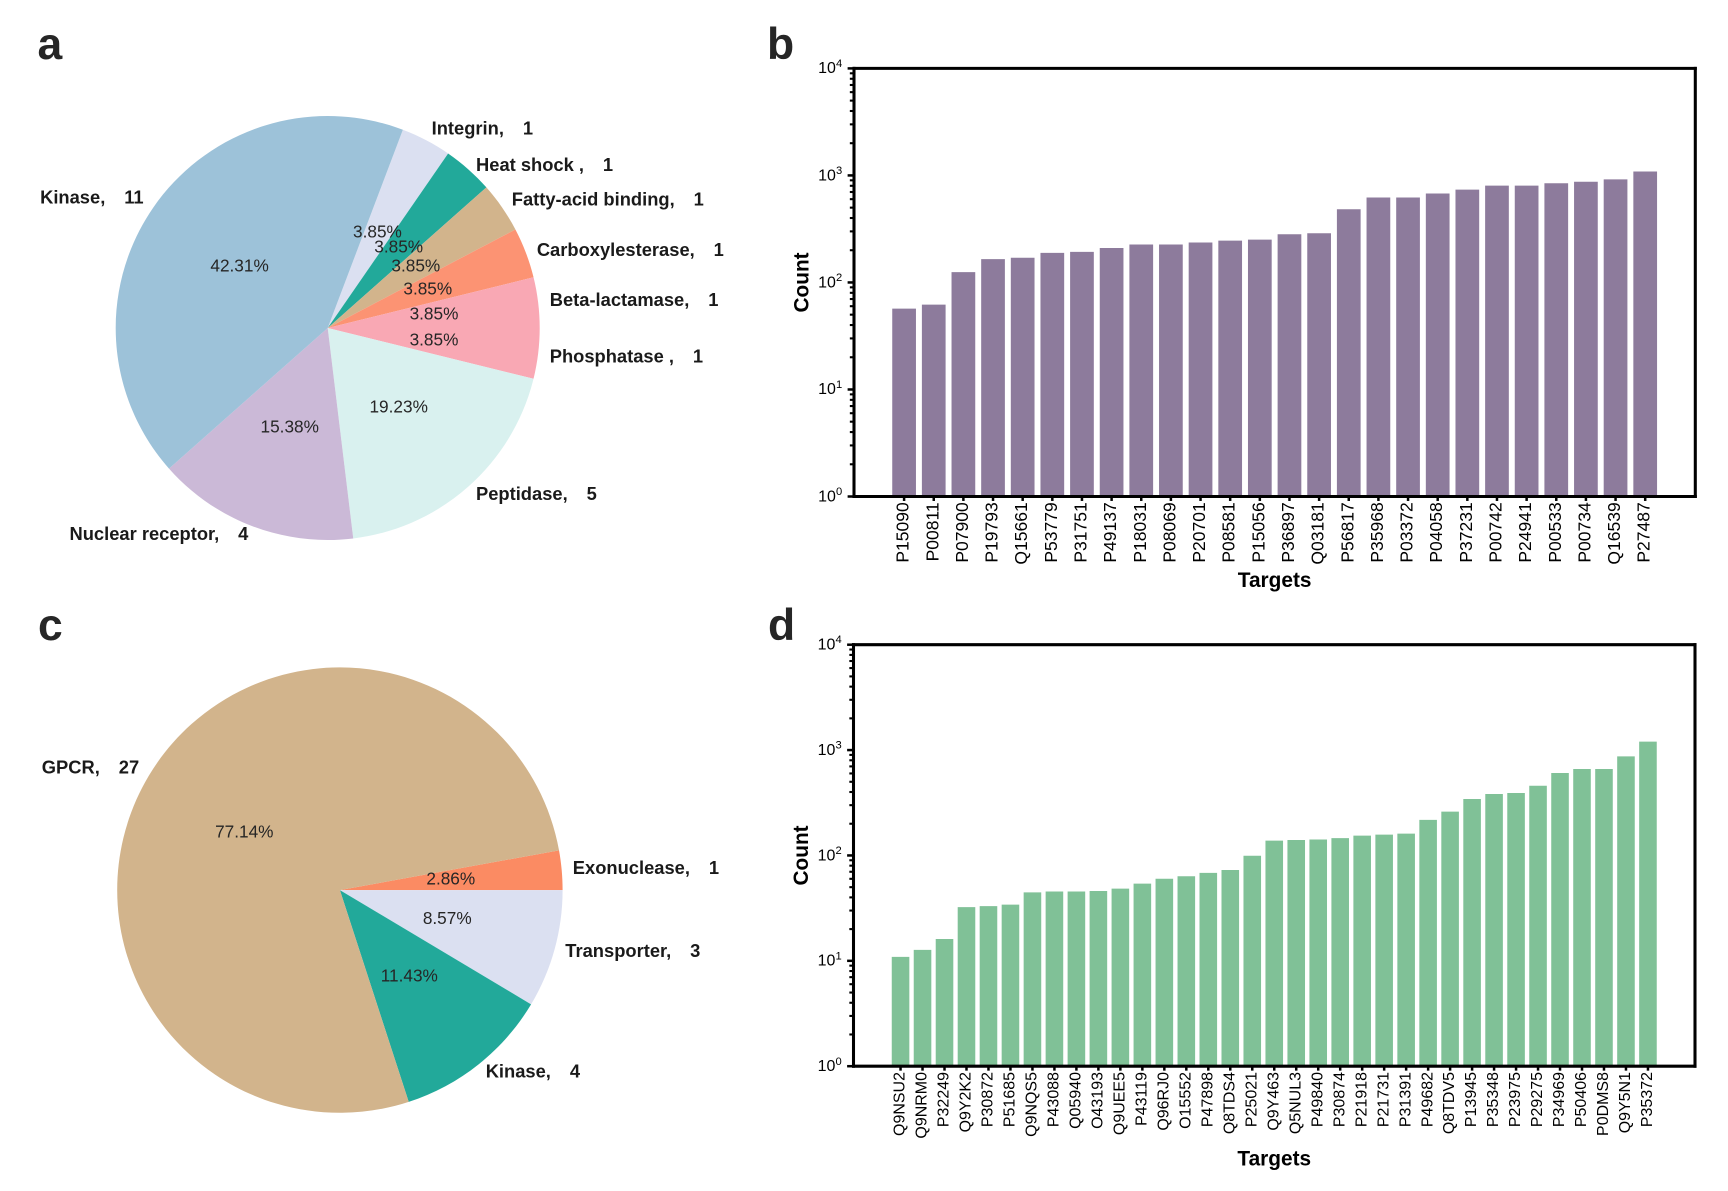 This screenshot has height=1191, width=1728. Describe the element at coordinates (92, 197) in the screenshot. I see `svg-text: Kinase, 11` at that location.